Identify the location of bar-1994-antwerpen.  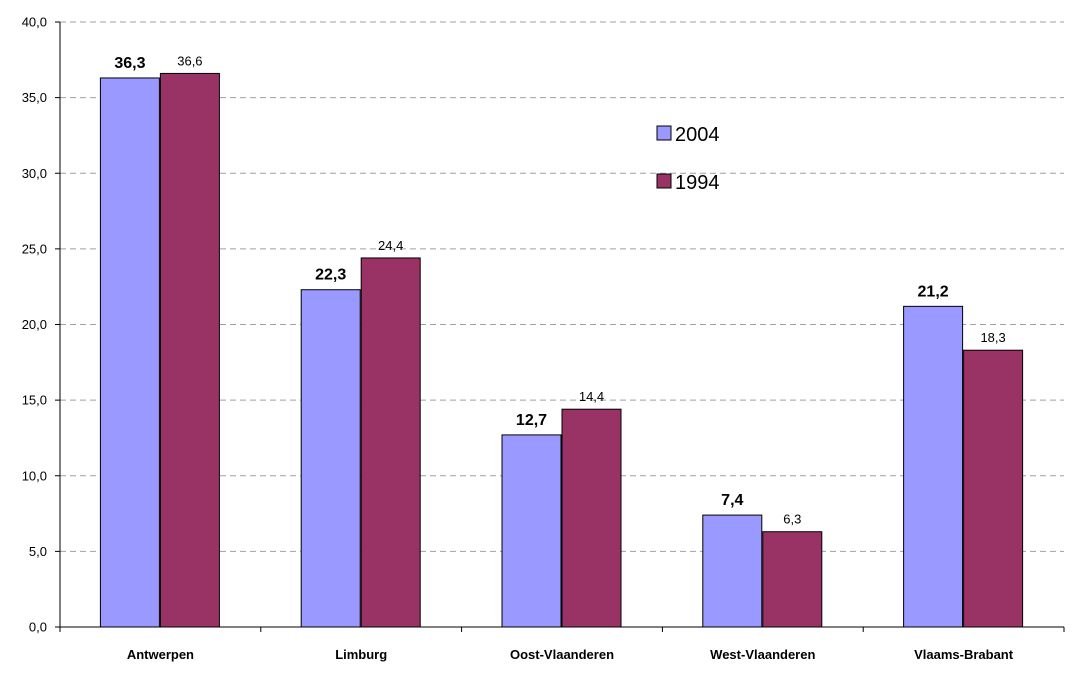
(189, 350).